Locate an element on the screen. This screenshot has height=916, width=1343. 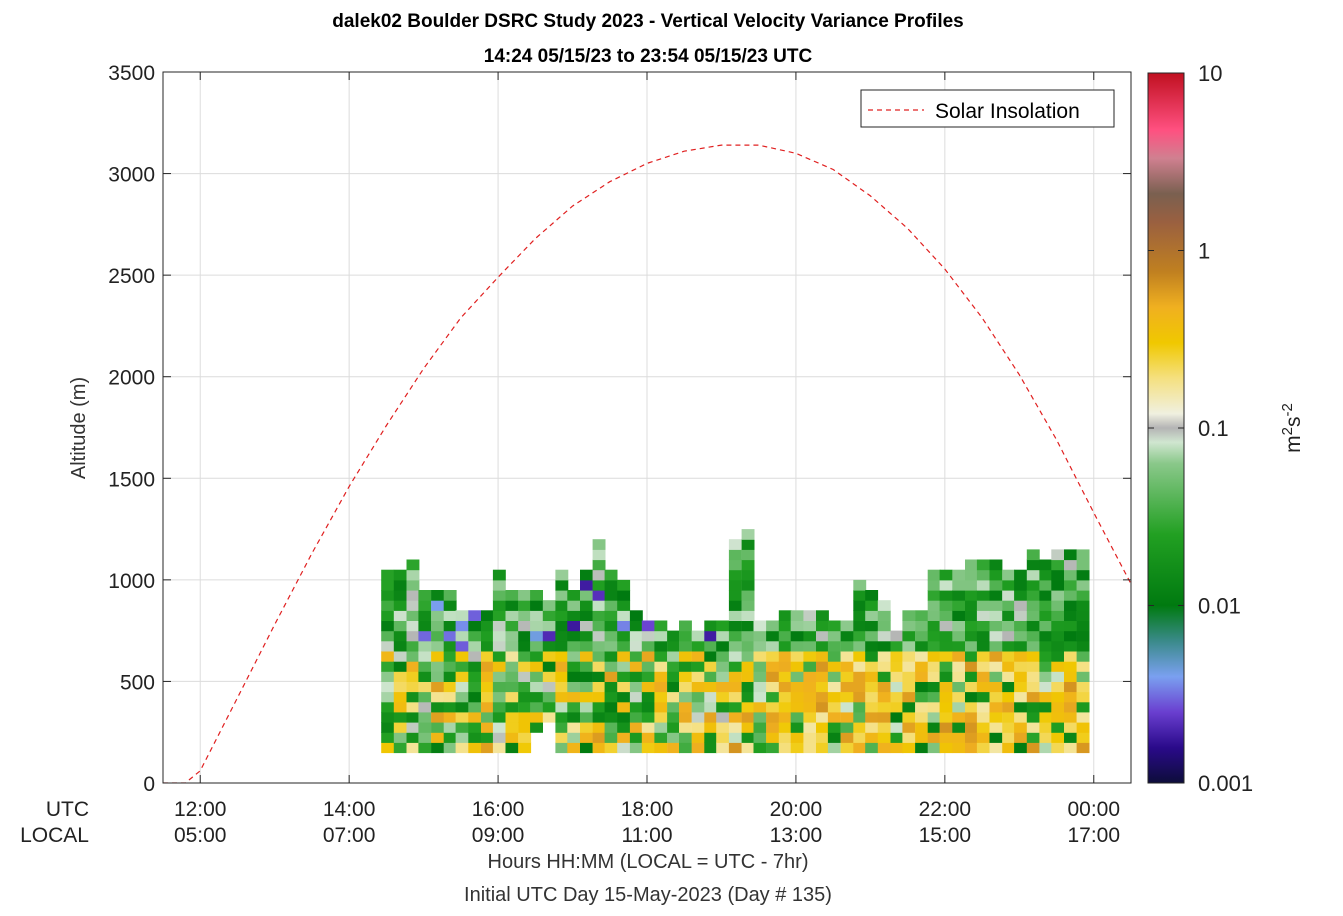
y-tick-label: 0 is located at coordinates (149, 784).